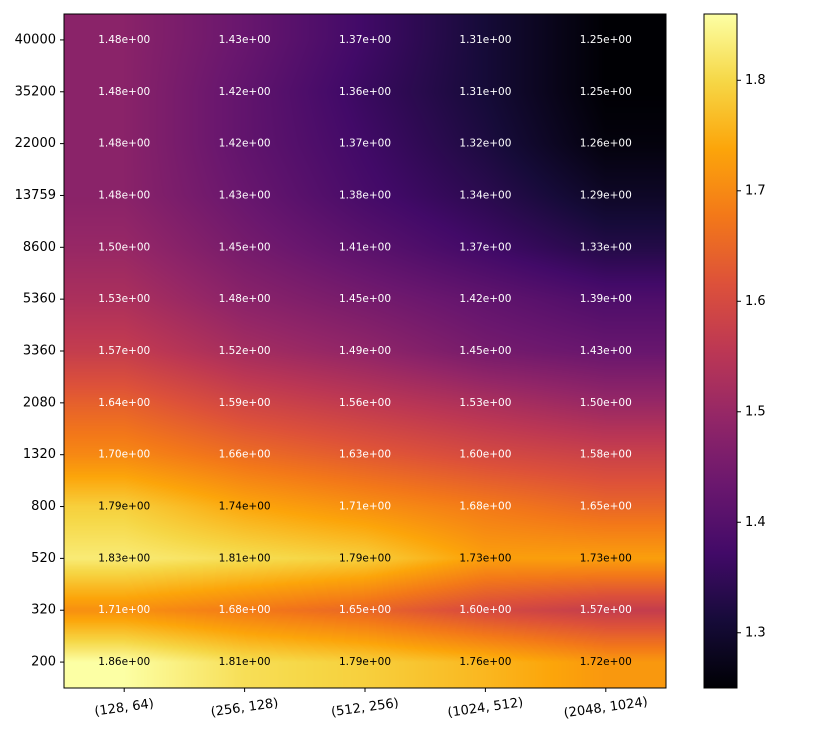 This screenshot has width=830, height=738. What do you see at coordinates (606, 92) in the screenshot?
I see `cell-label-r1-c4: 1.25e+00` at bounding box center [606, 92].